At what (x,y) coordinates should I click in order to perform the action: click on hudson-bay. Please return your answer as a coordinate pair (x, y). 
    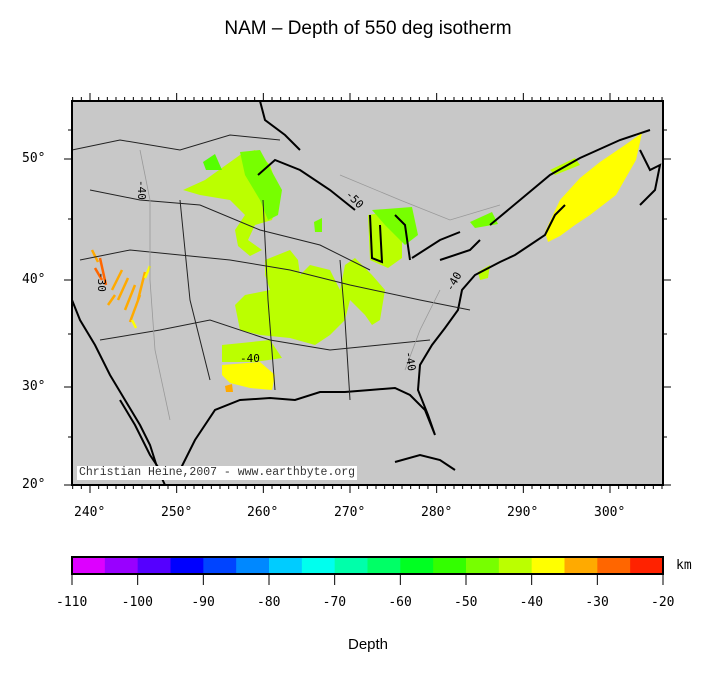
    Looking at the image, I should click on (280, 125).